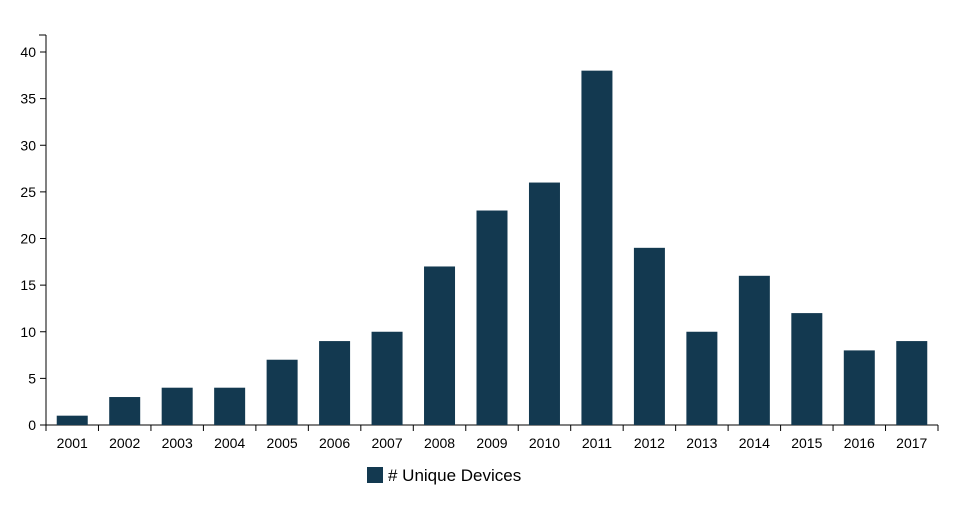  I want to click on x-tick-label: 2002, so click(124, 443).